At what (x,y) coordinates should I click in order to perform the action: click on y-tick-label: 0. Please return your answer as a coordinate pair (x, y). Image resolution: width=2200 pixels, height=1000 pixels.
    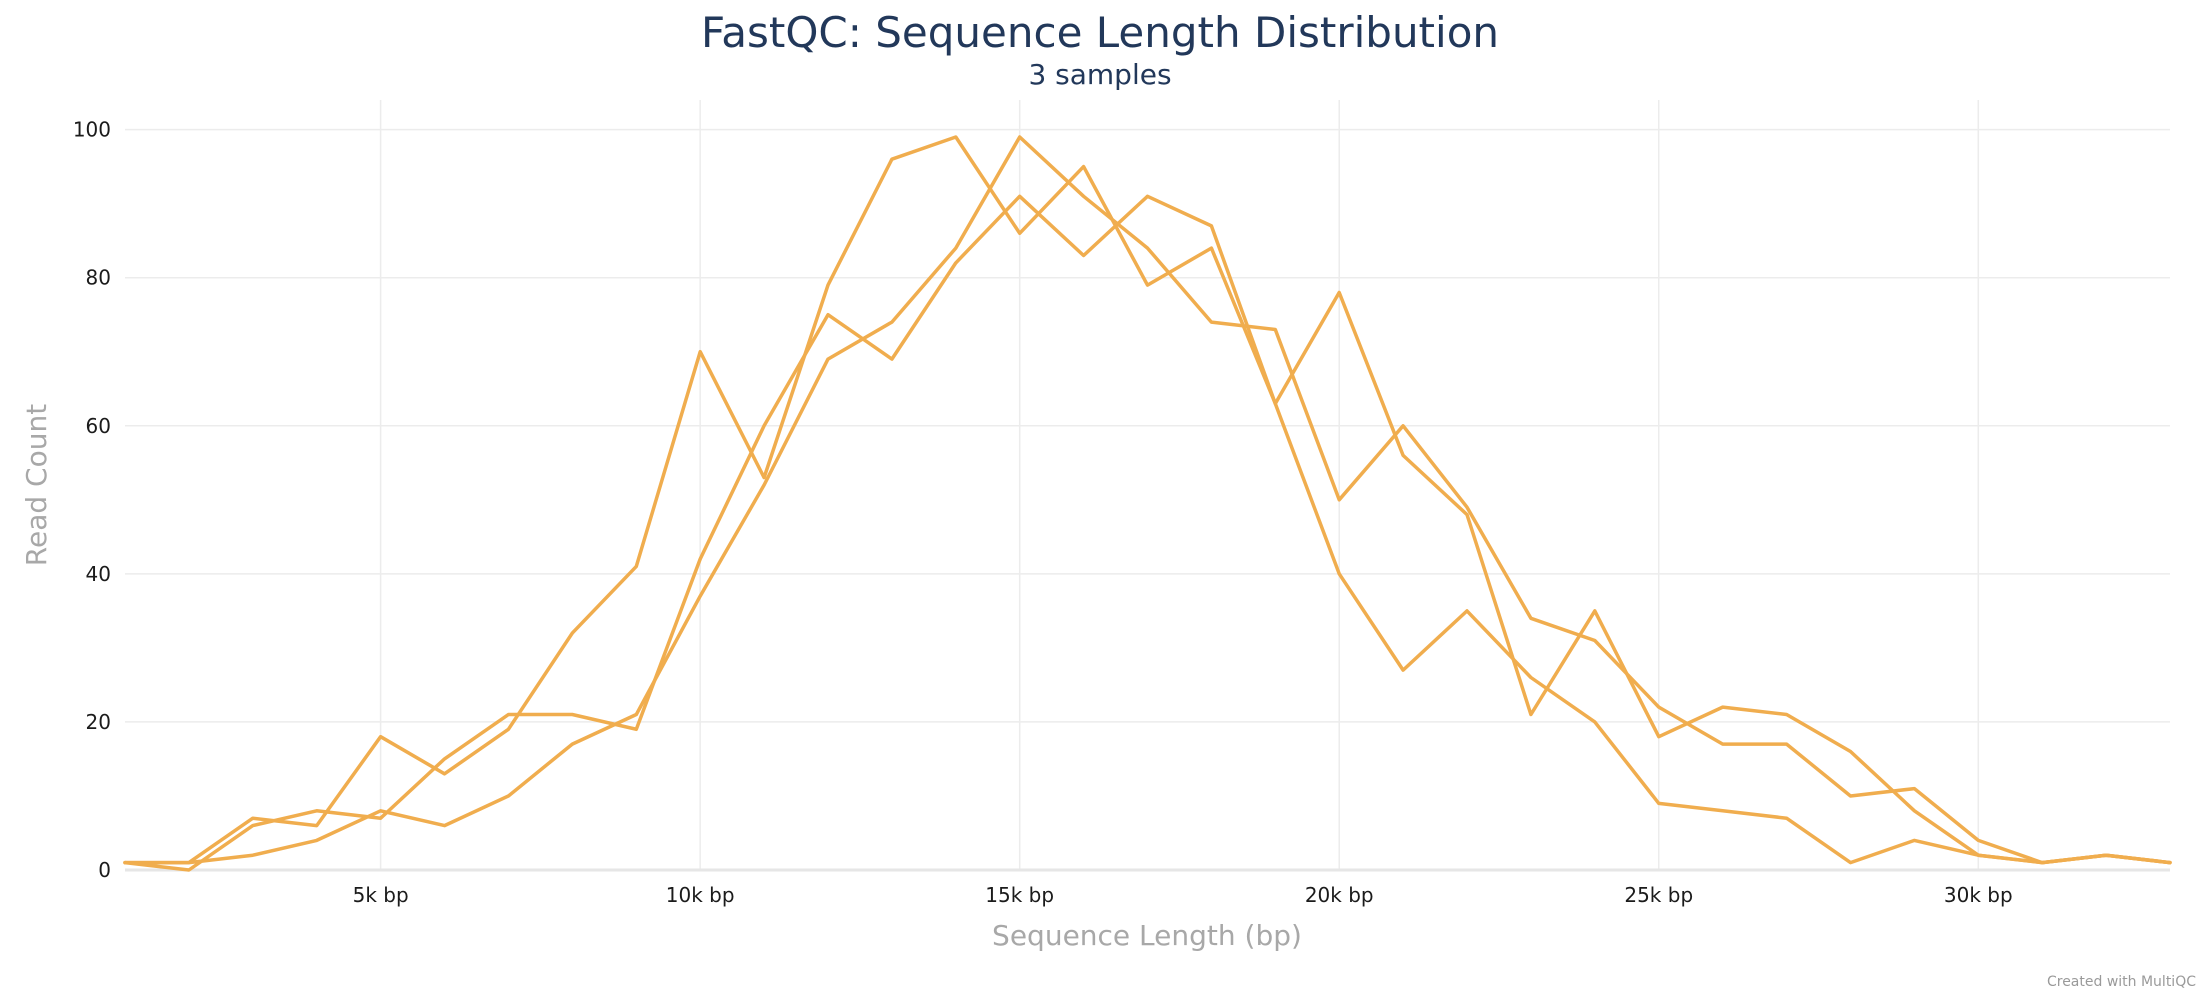
    Looking at the image, I should click on (104, 870).